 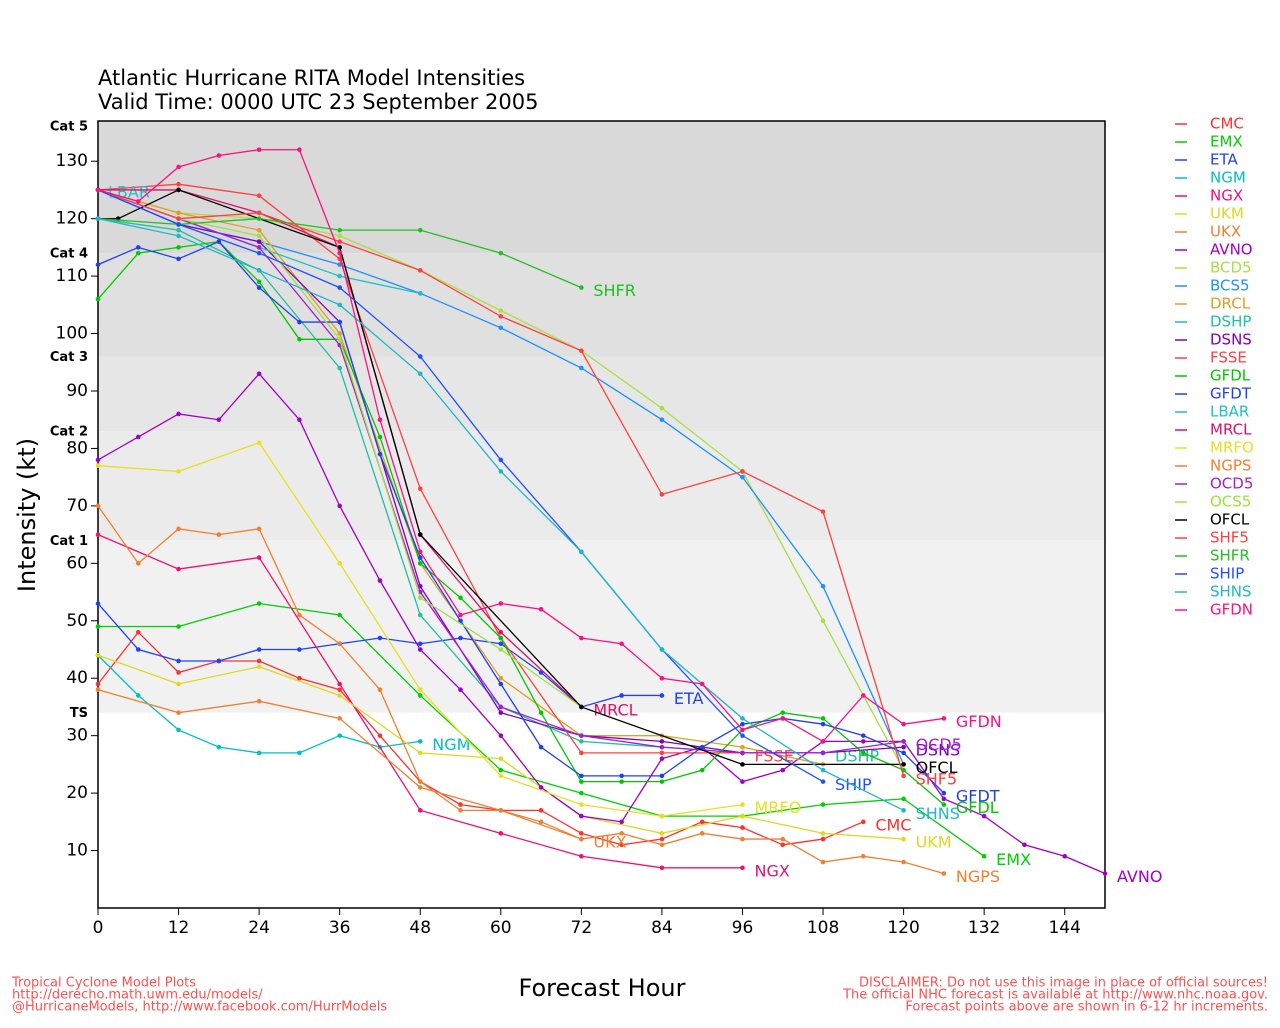 What do you see at coordinates (451, 744) in the screenshot?
I see `series-end-label: NGM` at bounding box center [451, 744].